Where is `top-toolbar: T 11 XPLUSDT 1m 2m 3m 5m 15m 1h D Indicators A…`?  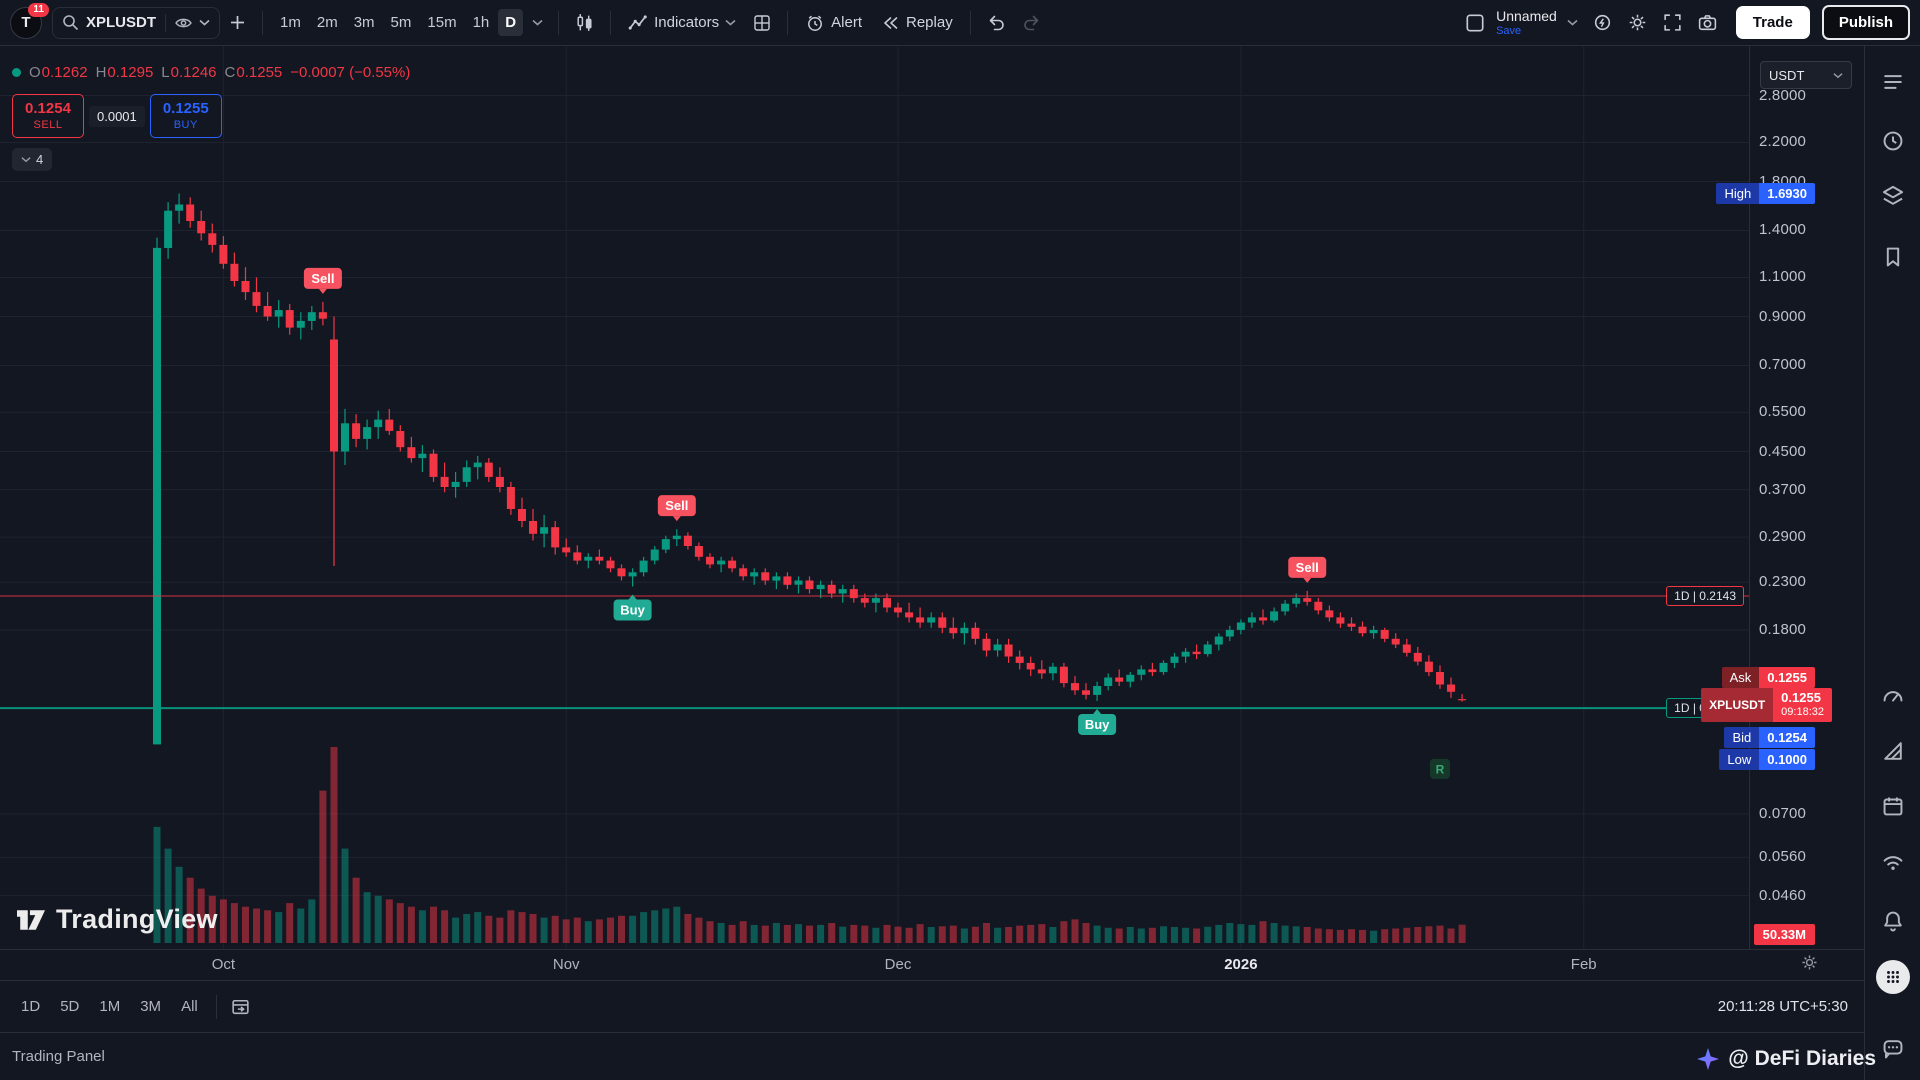
top-toolbar: T 11 XPLUSDT 1m 2m 3m 5m 15m 1h D Indicators A… is located at coordinates (960, 23).